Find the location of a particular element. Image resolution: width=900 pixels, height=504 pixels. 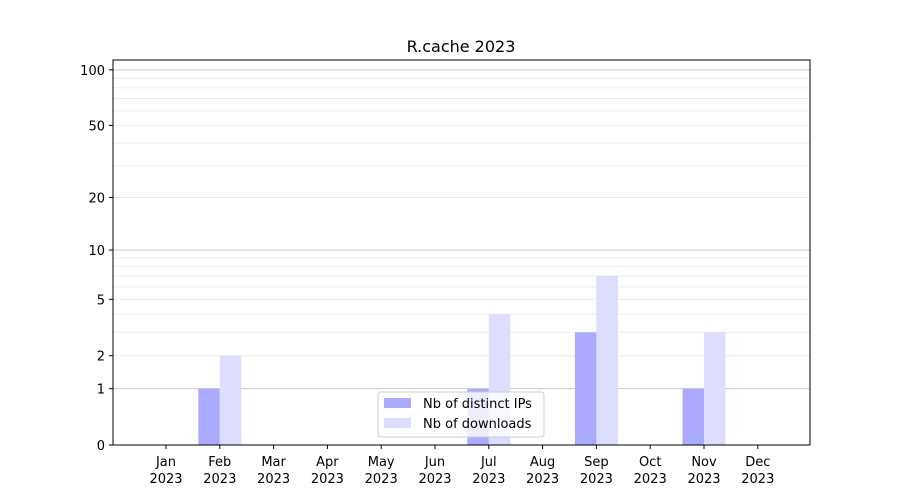

y-tick-label: 10 is located at coordinates (96, 251).